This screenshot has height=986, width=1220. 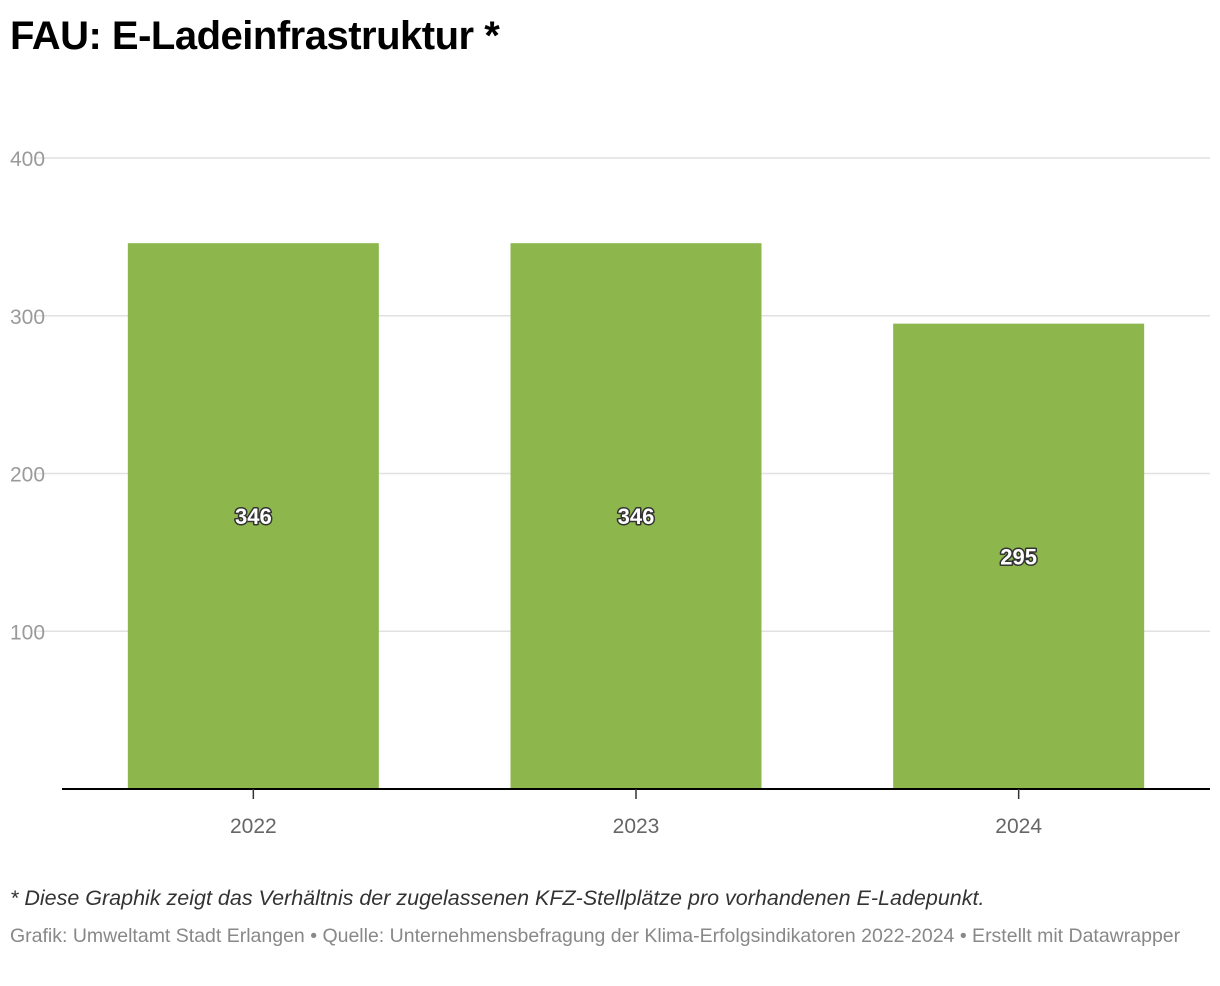 What do you see at coordinates (27, 632) in the screenshot?
I see `y-tick-label: 100` at bounding box center [27, 632].